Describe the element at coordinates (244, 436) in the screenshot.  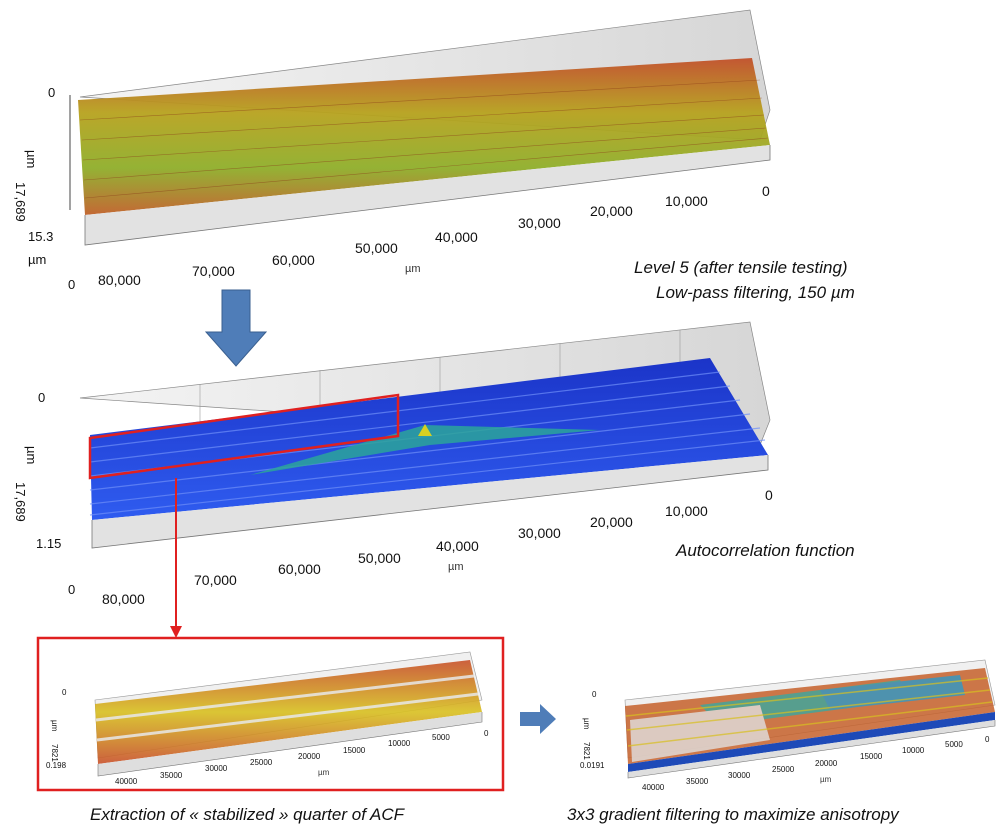
I see `acf-quarter-highlight` at that location.